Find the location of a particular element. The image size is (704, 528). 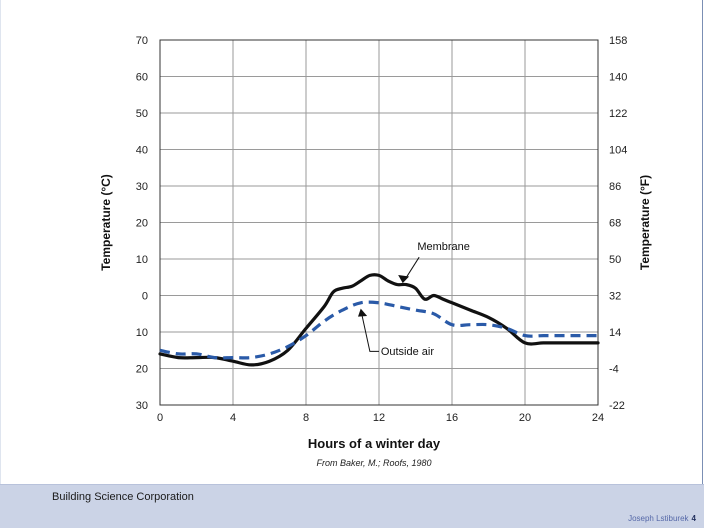

x-tick-label: 8 is located at coordinates (306, 418).